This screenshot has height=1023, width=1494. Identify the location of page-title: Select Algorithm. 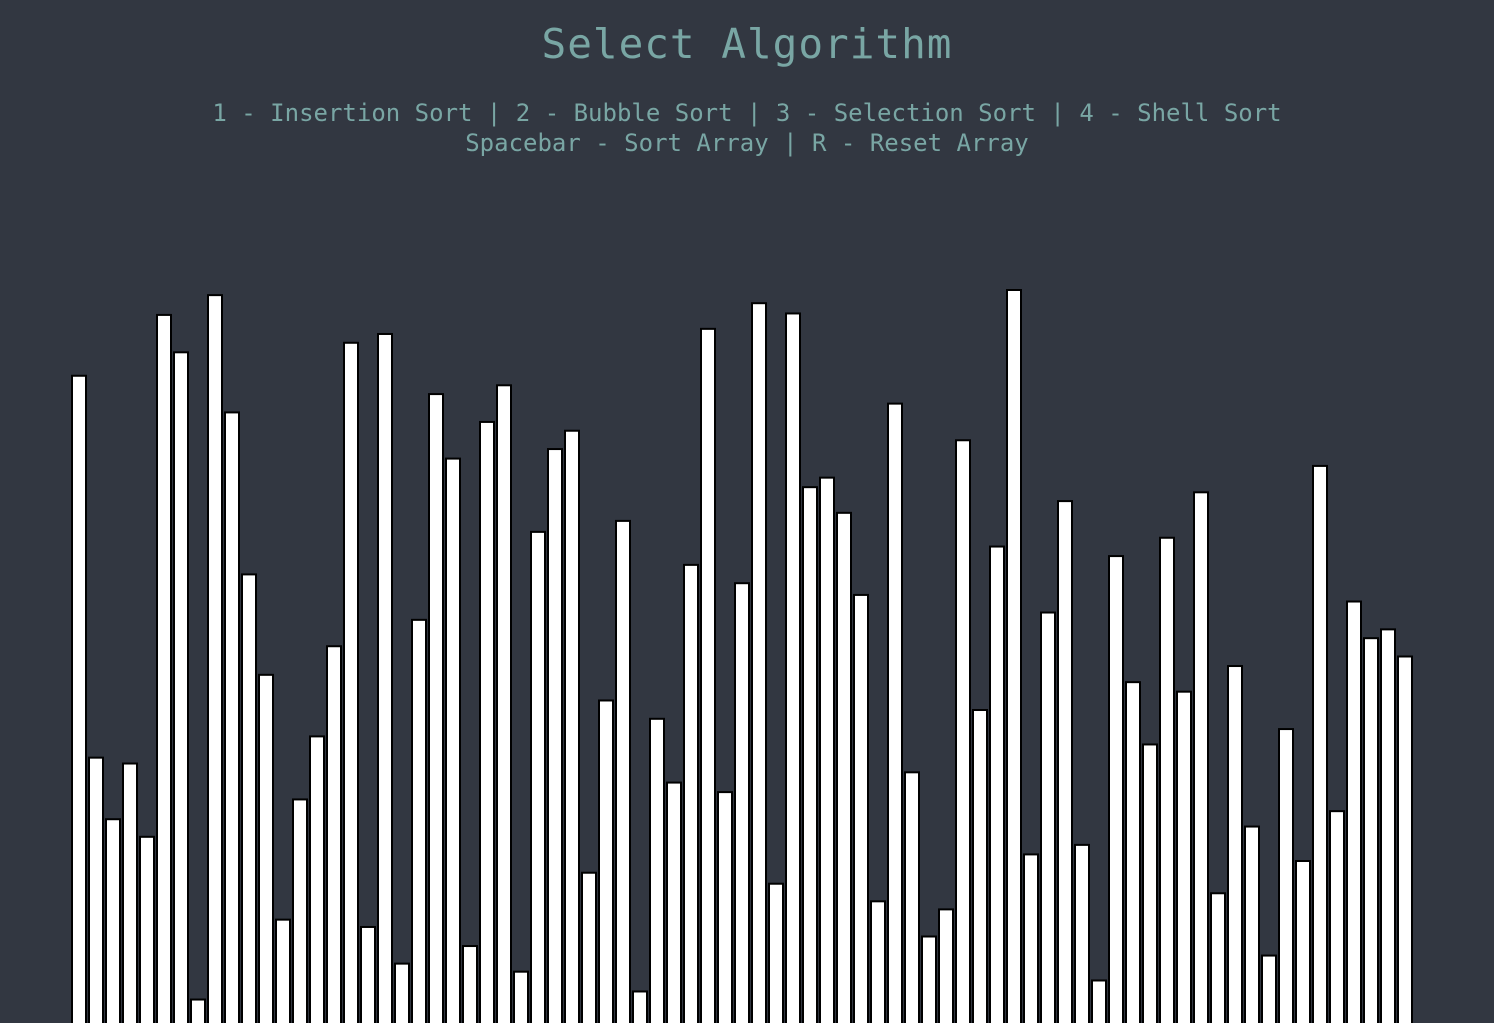
(747, 44).